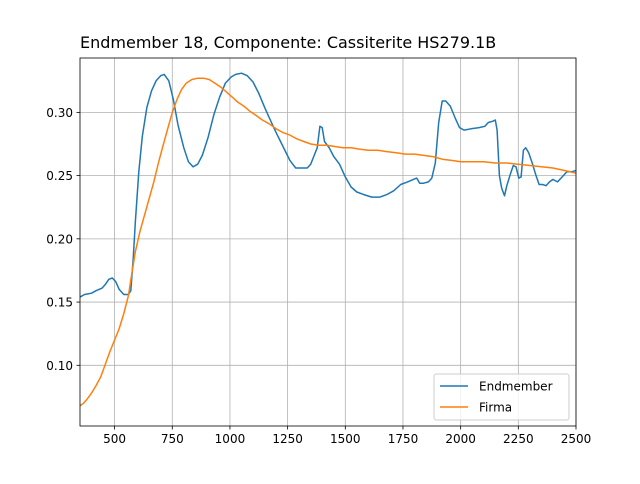  Describe the element at coordinates (518, 439) in the screenshot. I see `x-tick-label: 2250` at that location.